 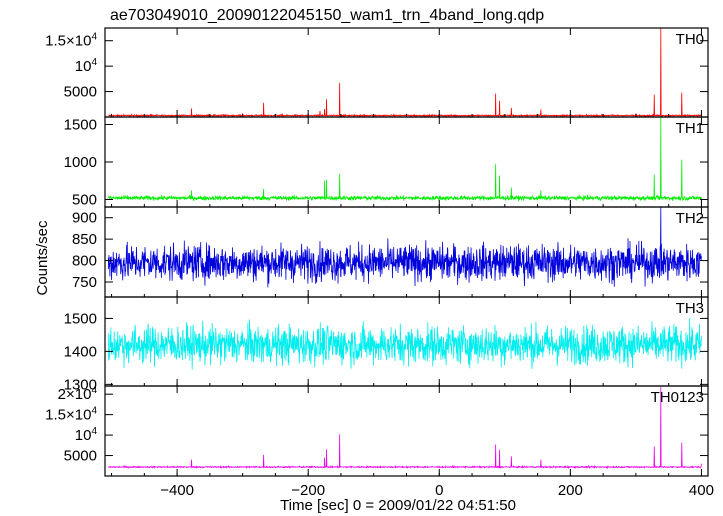 I want to click on series-label-th0: TH0, so click(x=690, y=39).